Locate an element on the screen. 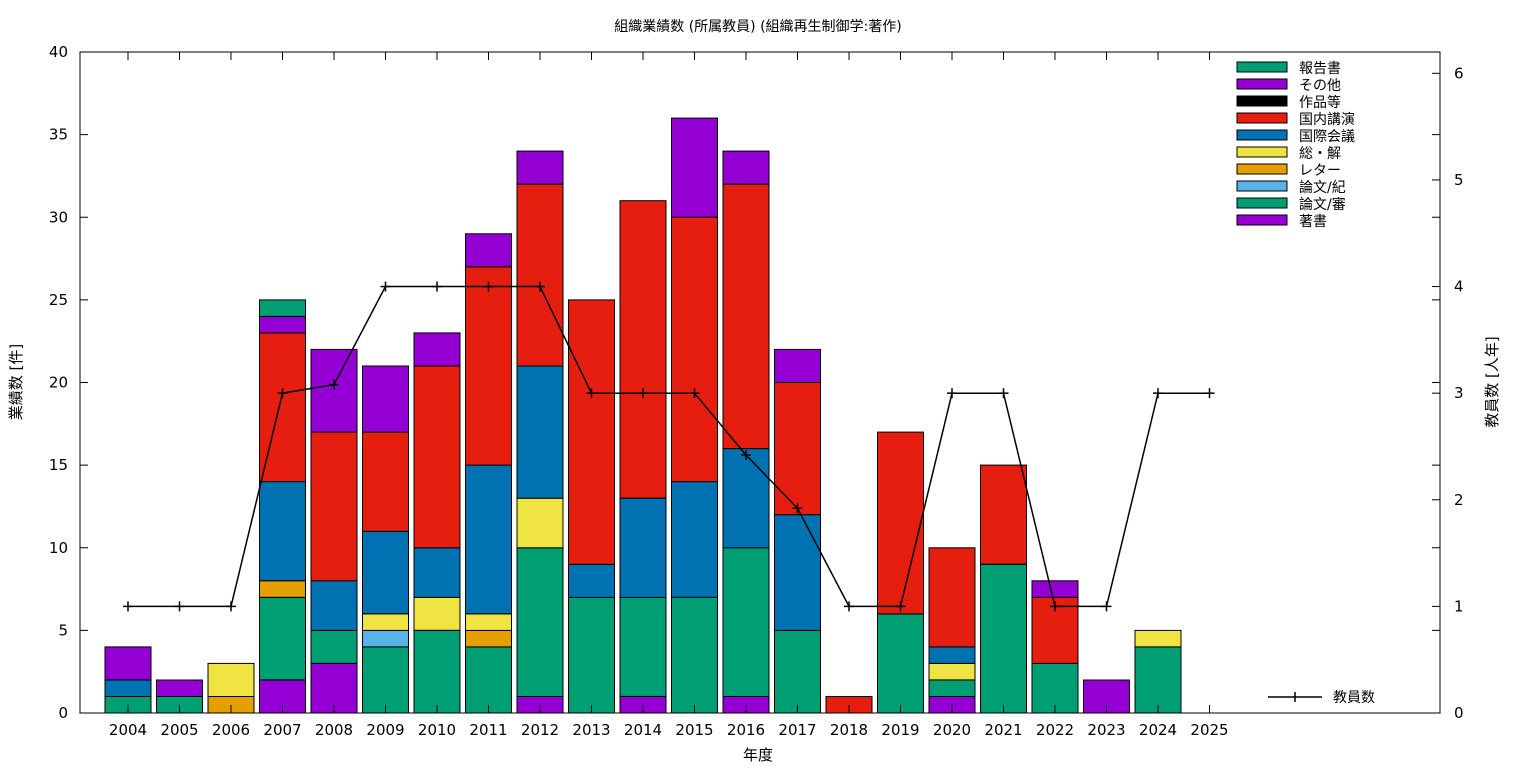 Image resolution: width=1536 pixels, height=772 pixels. x-tick-label: 2023 is located at coordinates (1106, 730).